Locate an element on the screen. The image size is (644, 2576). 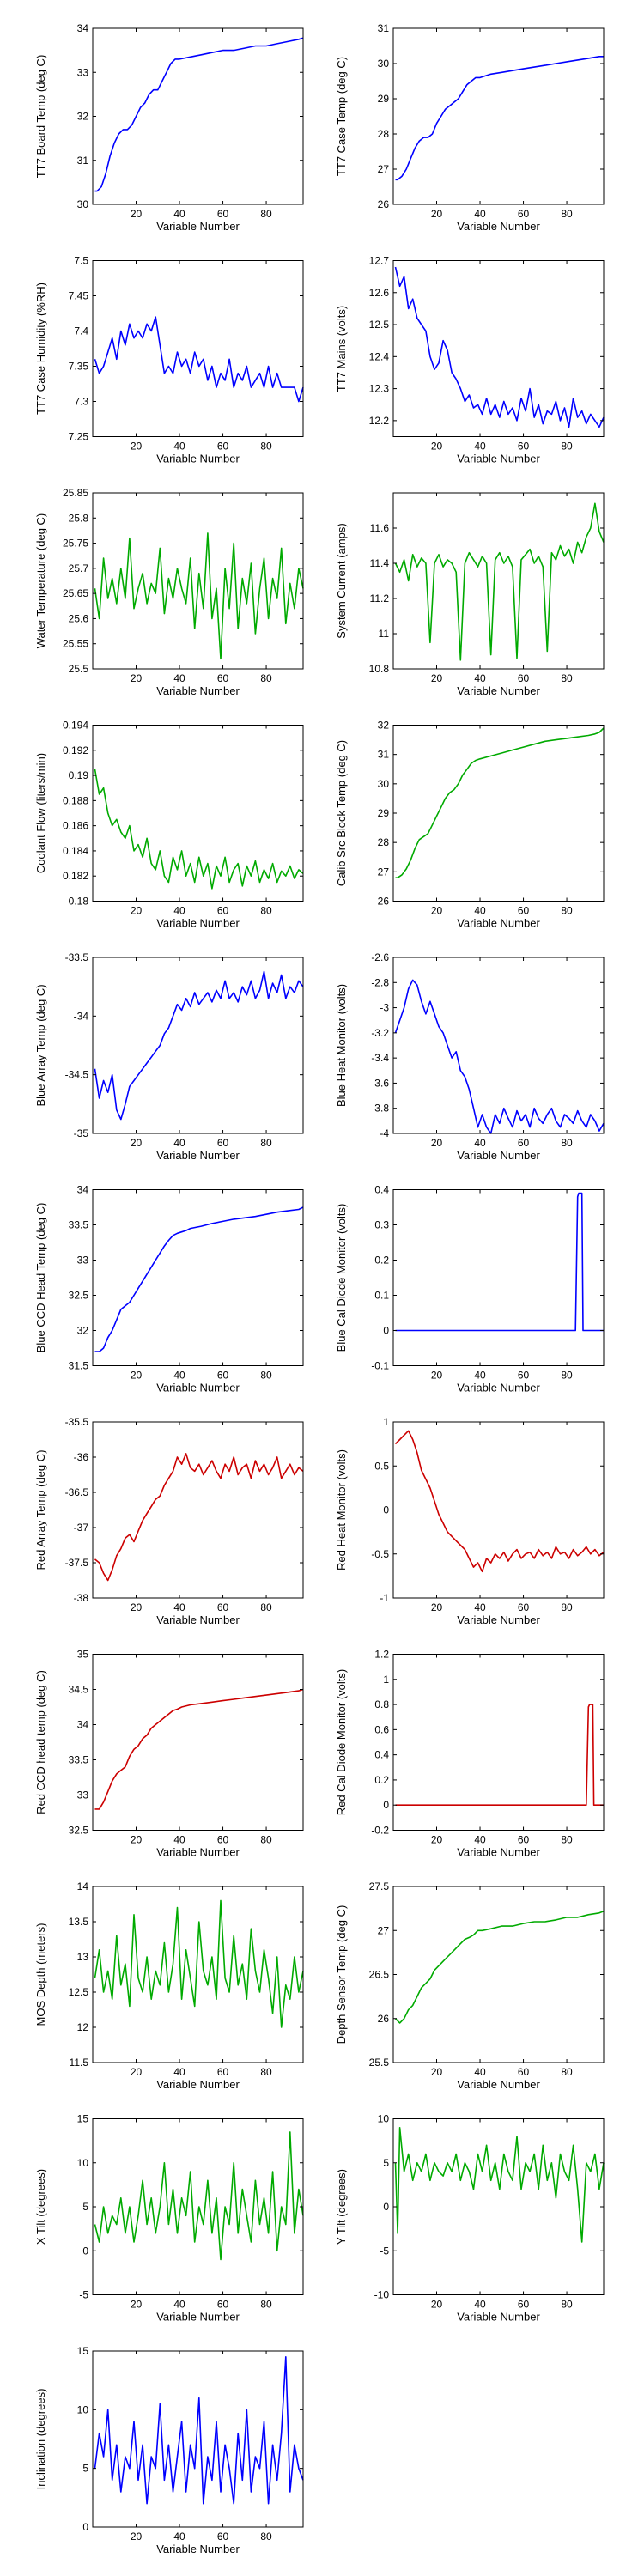
y-tick-label: 0.6 is located at coordinates (381, 1729).